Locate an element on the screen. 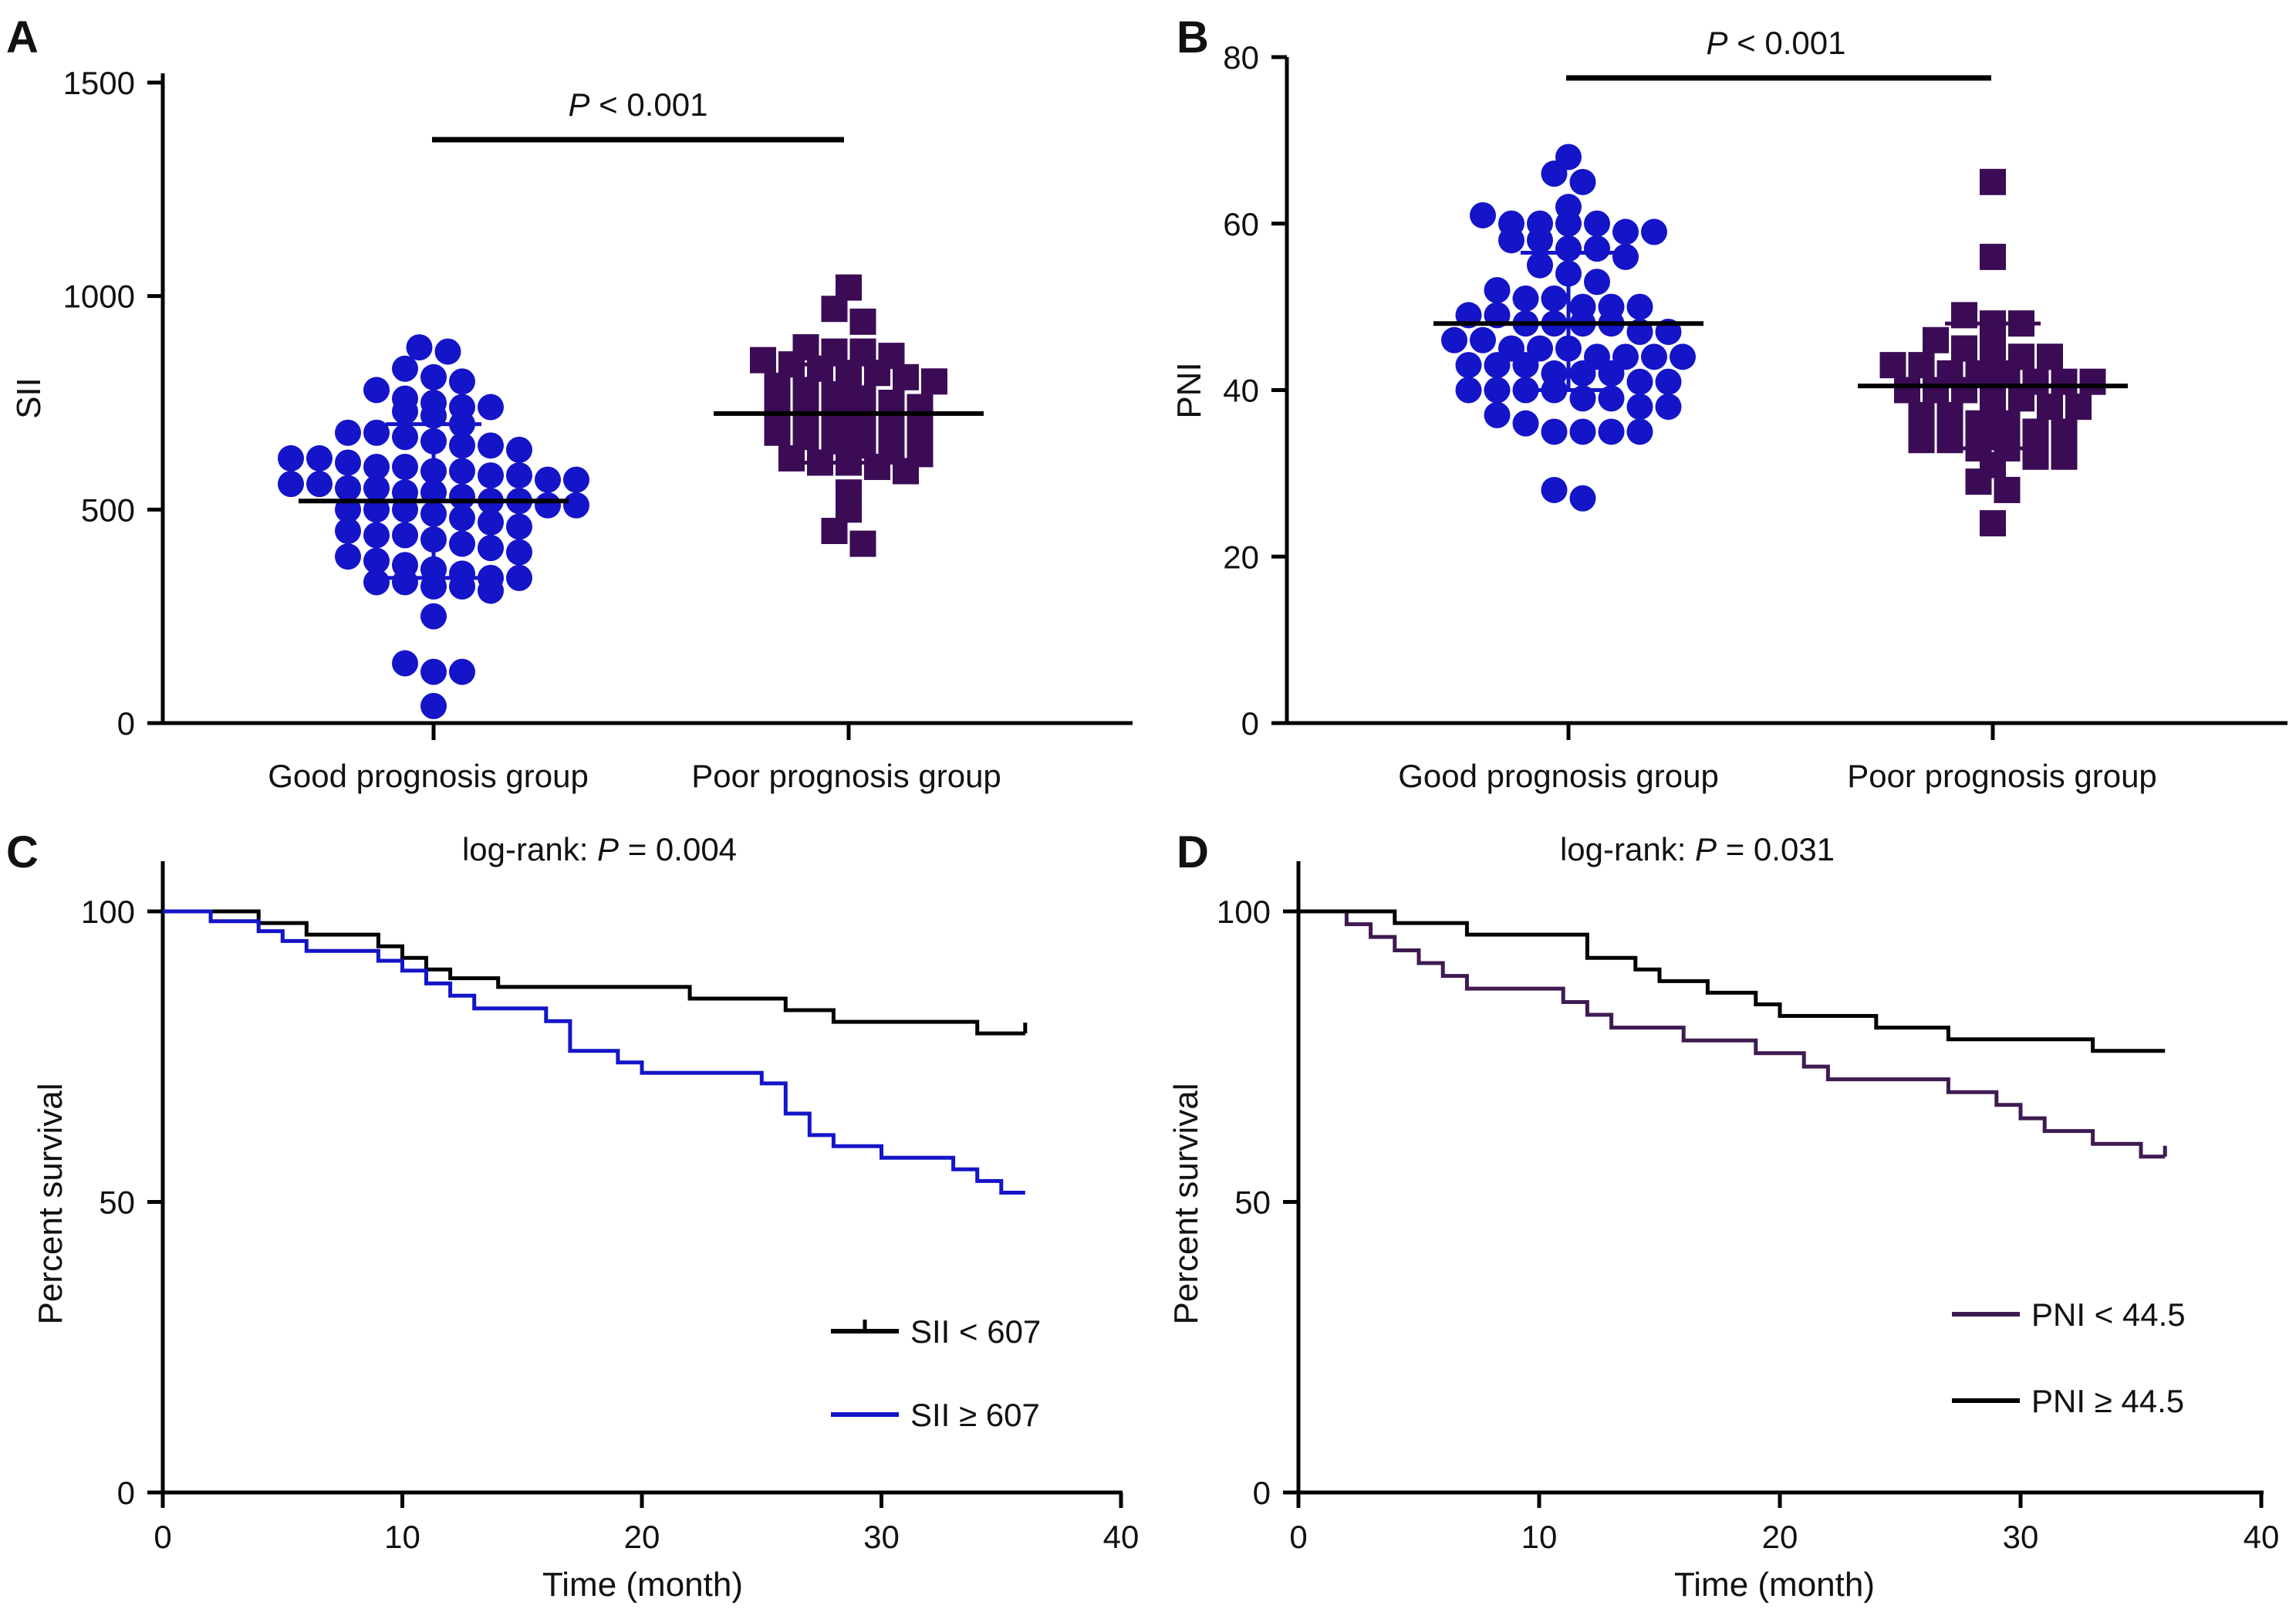 This screenshot has height=1609, width=2296. y-tick-label: 50 is located at coordinates (1252, 1203).